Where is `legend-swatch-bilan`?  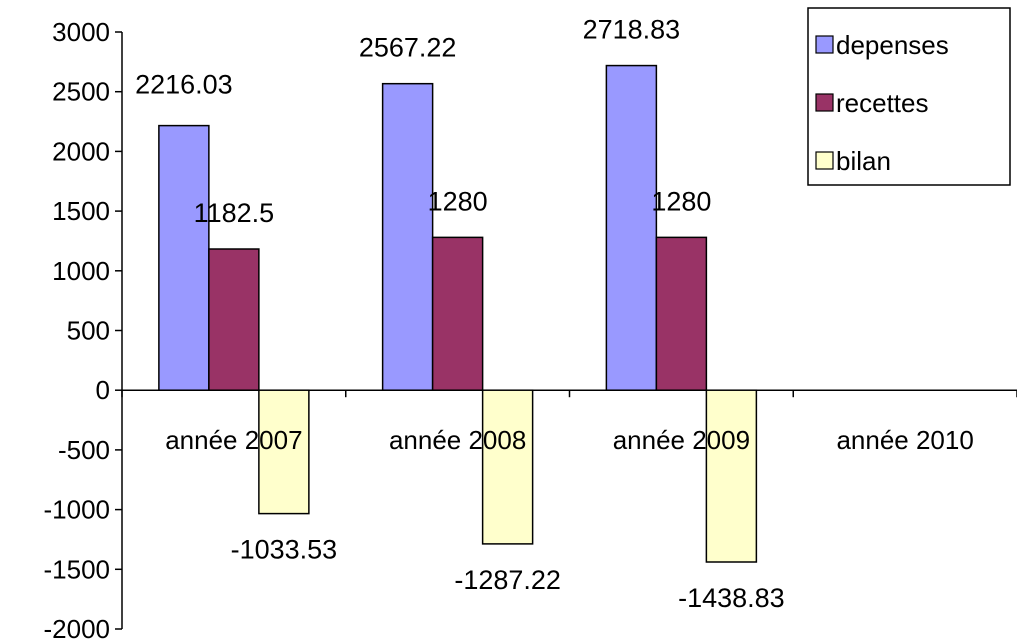 legend-swatch-bilan is located at coordinates (824, 160).